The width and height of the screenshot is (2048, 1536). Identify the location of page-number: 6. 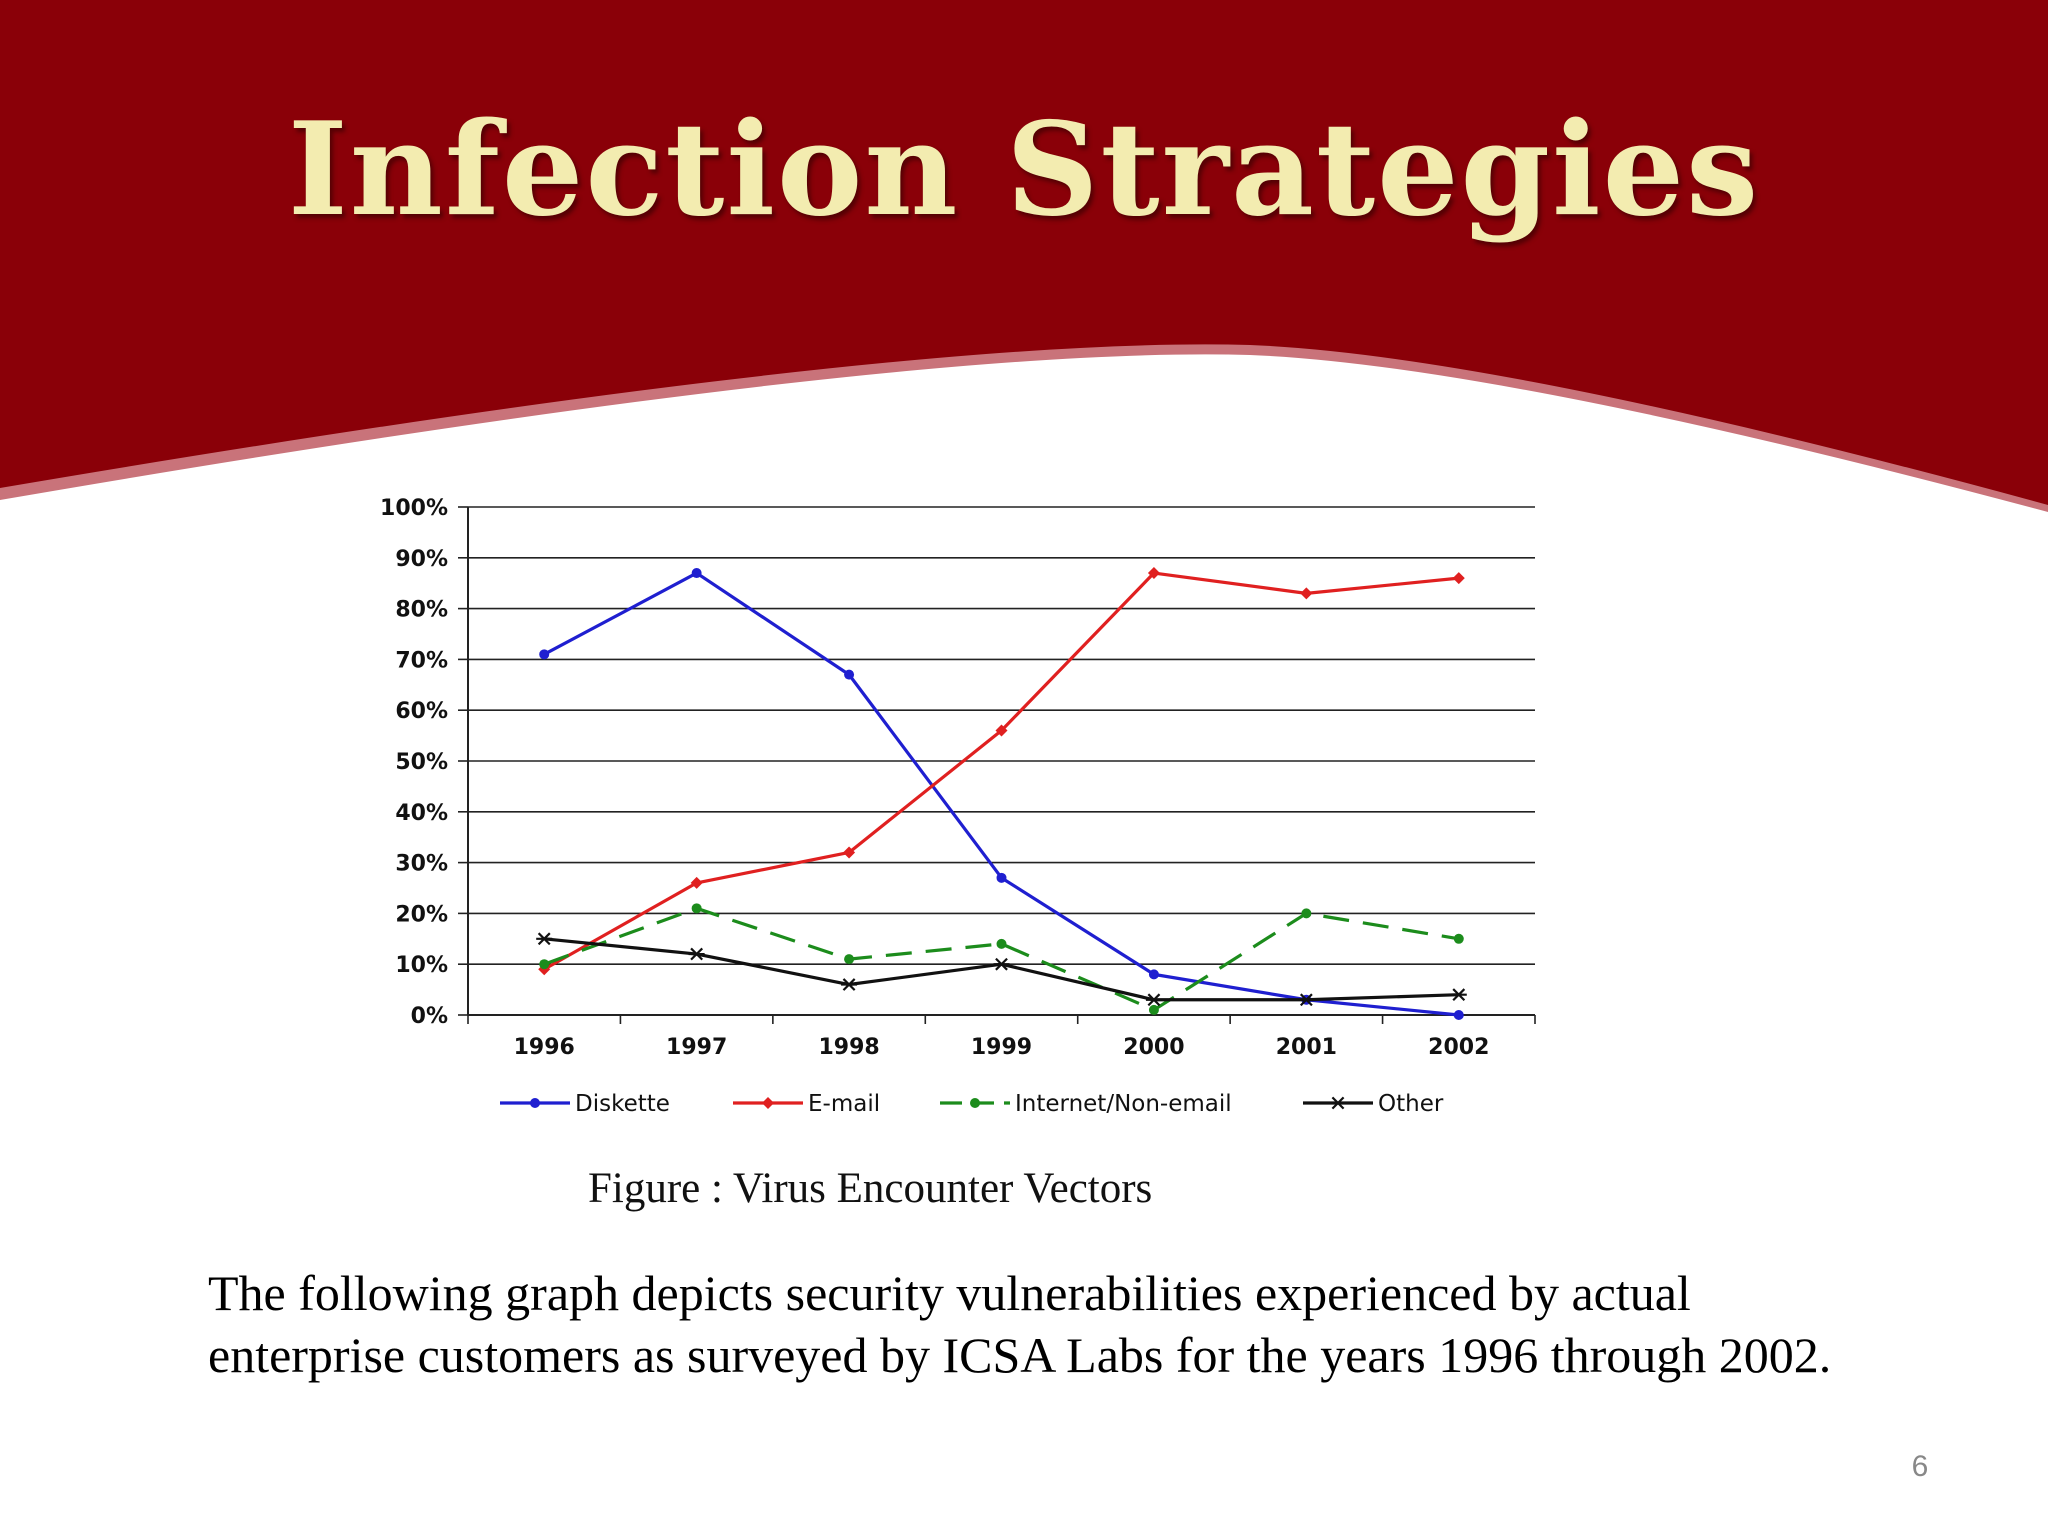
(1920, 1466).